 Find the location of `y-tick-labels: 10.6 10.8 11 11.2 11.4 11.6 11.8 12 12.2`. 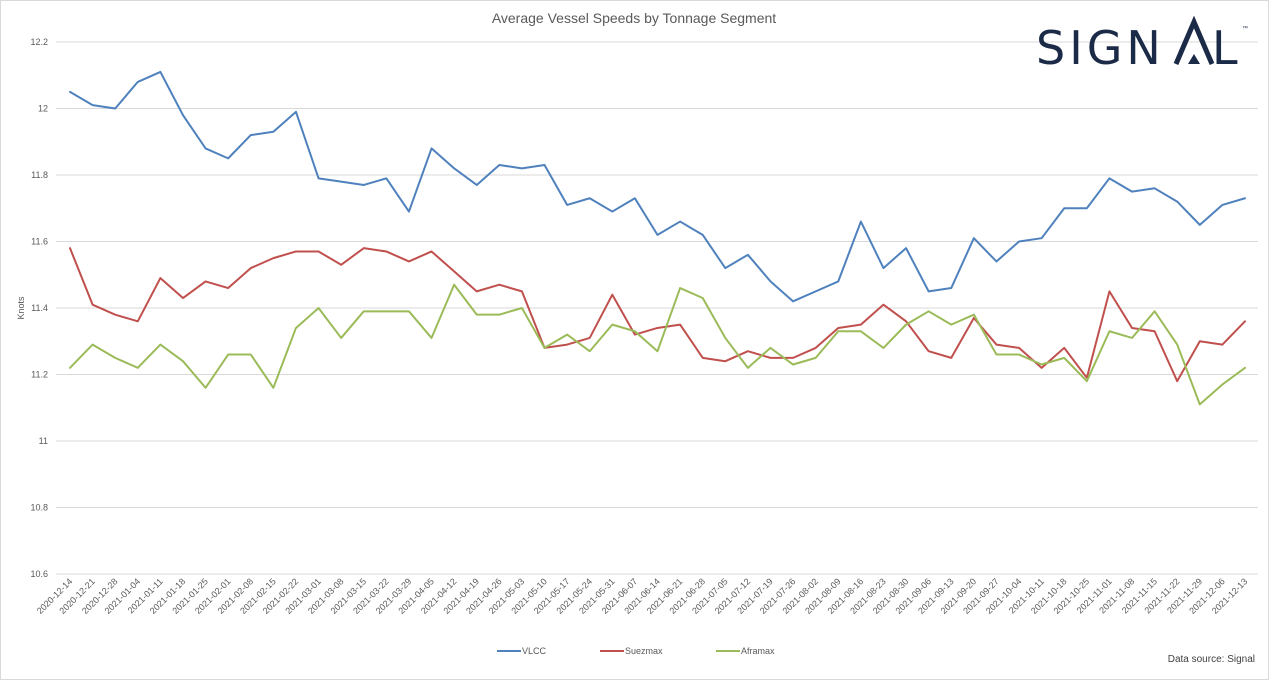

y-tick-labels: 10.6 10.8 11 11.2 11.4 11.6 11.8 12 12.2 is located at coordinates (39, 308).